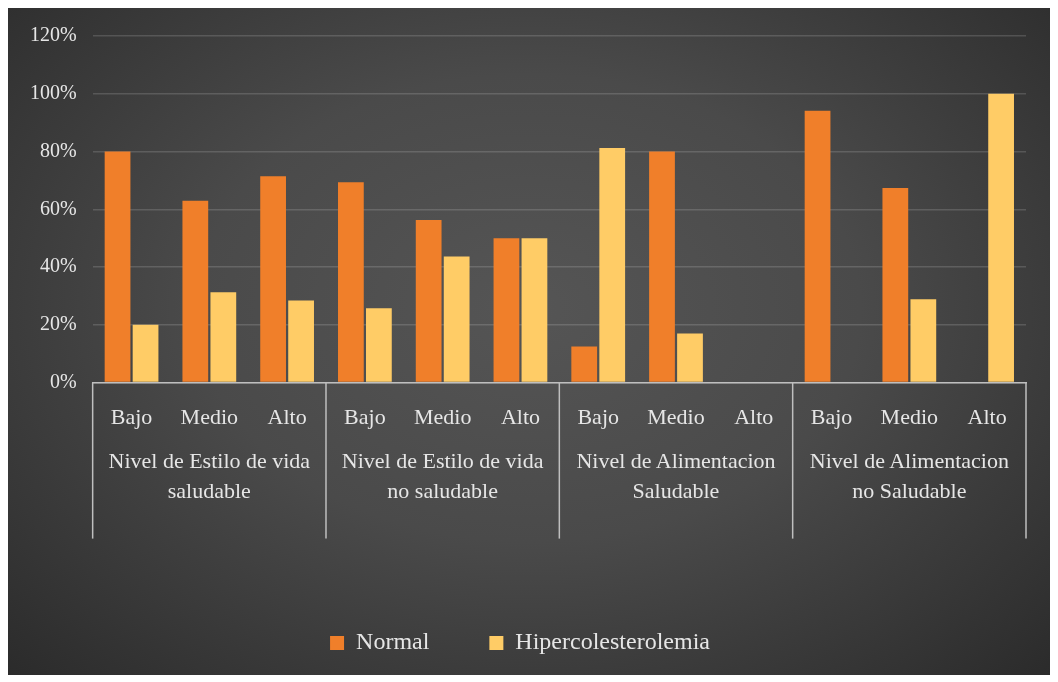 The height and width of the screenshot is (682, 1058). Describe the element at coordinates (209, 476) in the screenshot. I see `text: Nivel de Estilo de vida saludable` at that location.